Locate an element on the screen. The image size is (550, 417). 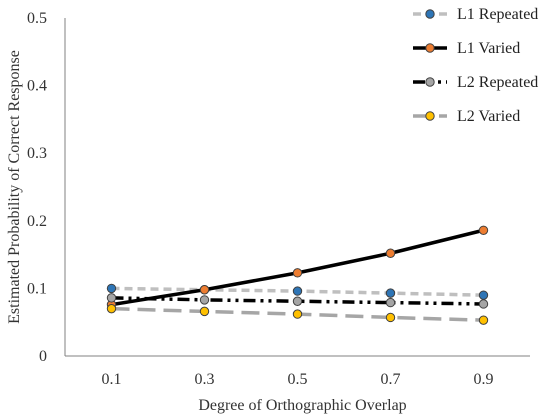
legend-label: L1 Varied is located at coordinates (488, 48).